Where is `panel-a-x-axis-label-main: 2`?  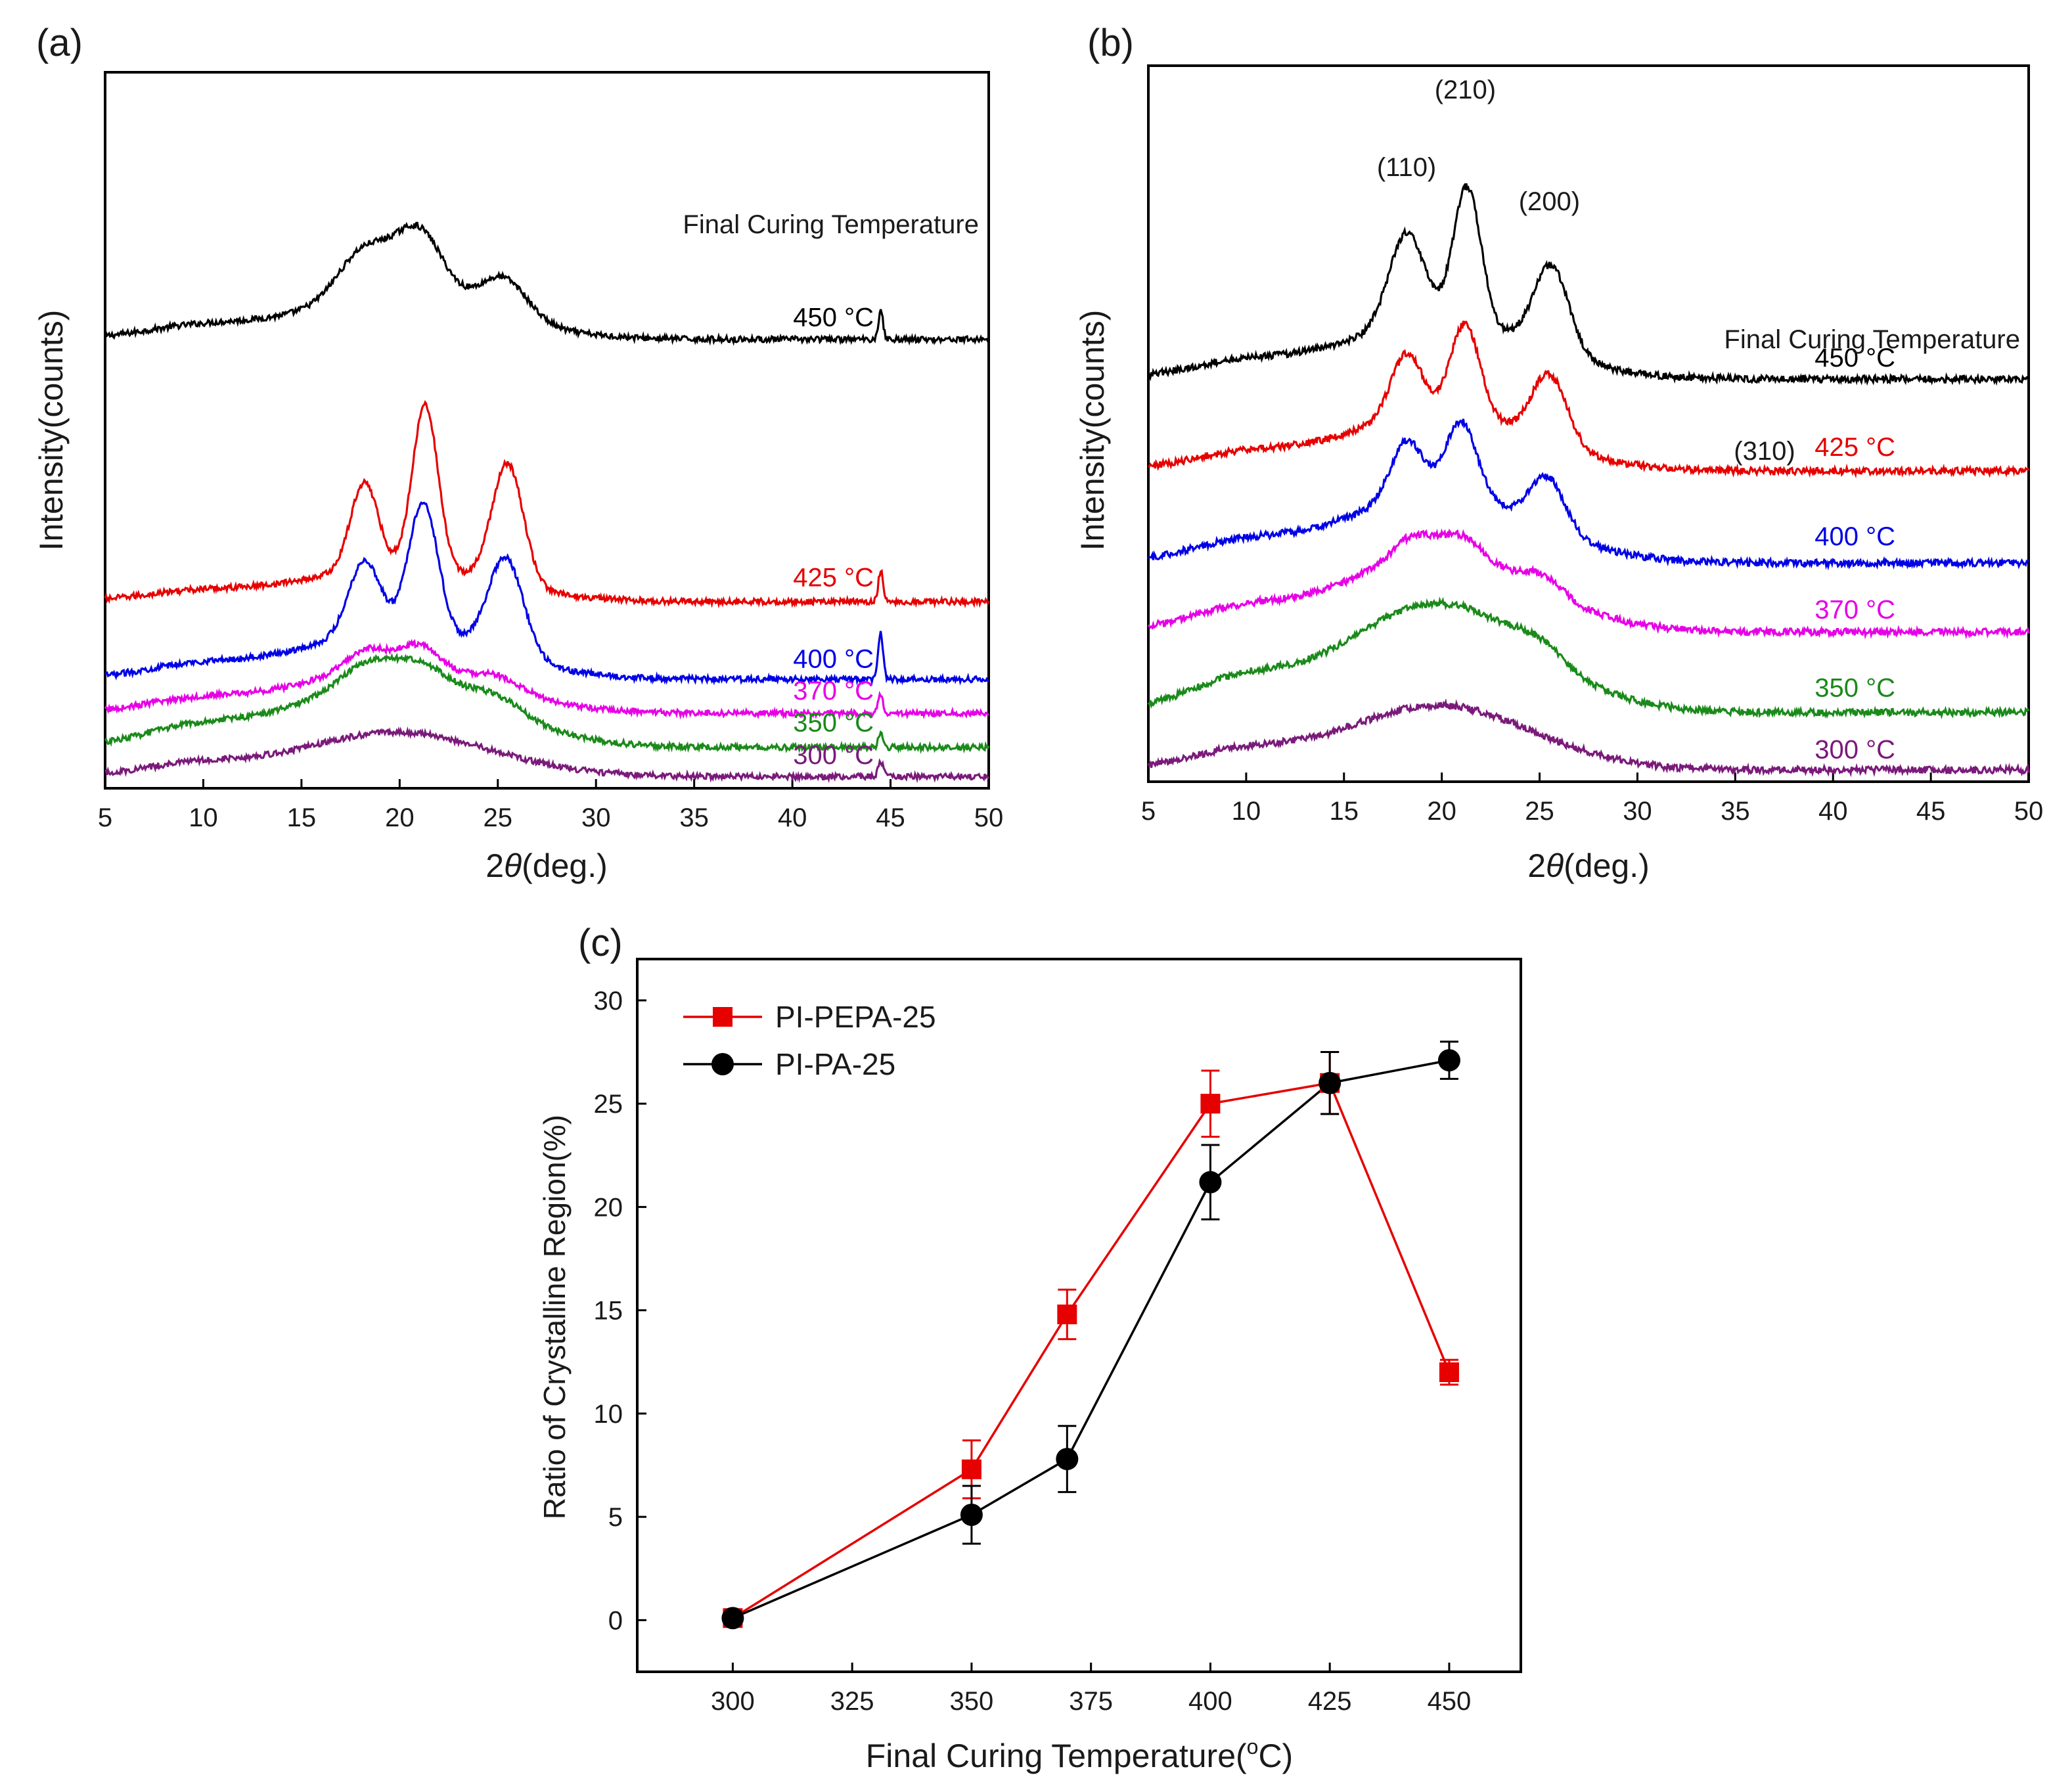
panel-a-x-axis-label-main: 2 is located at coordinates (495, 865).